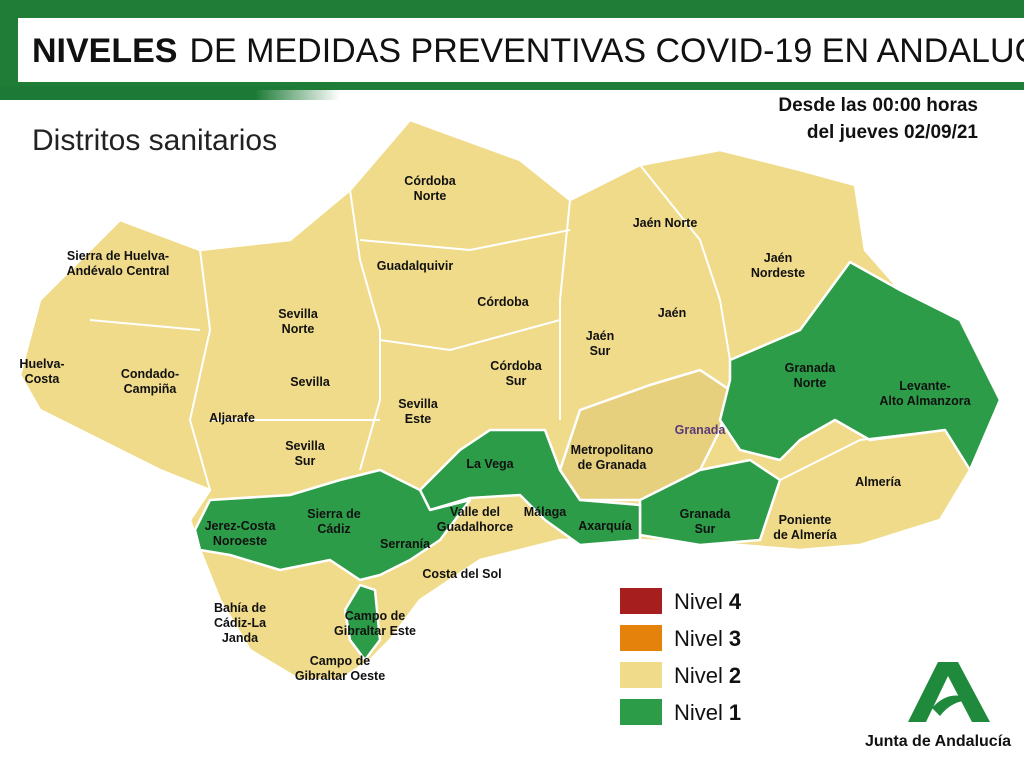 This screenshot has width=1024, height=768. Describe the element at coordinates (475, 527) in the screenshot. I see `district-label: Guadalhorce` at that location.